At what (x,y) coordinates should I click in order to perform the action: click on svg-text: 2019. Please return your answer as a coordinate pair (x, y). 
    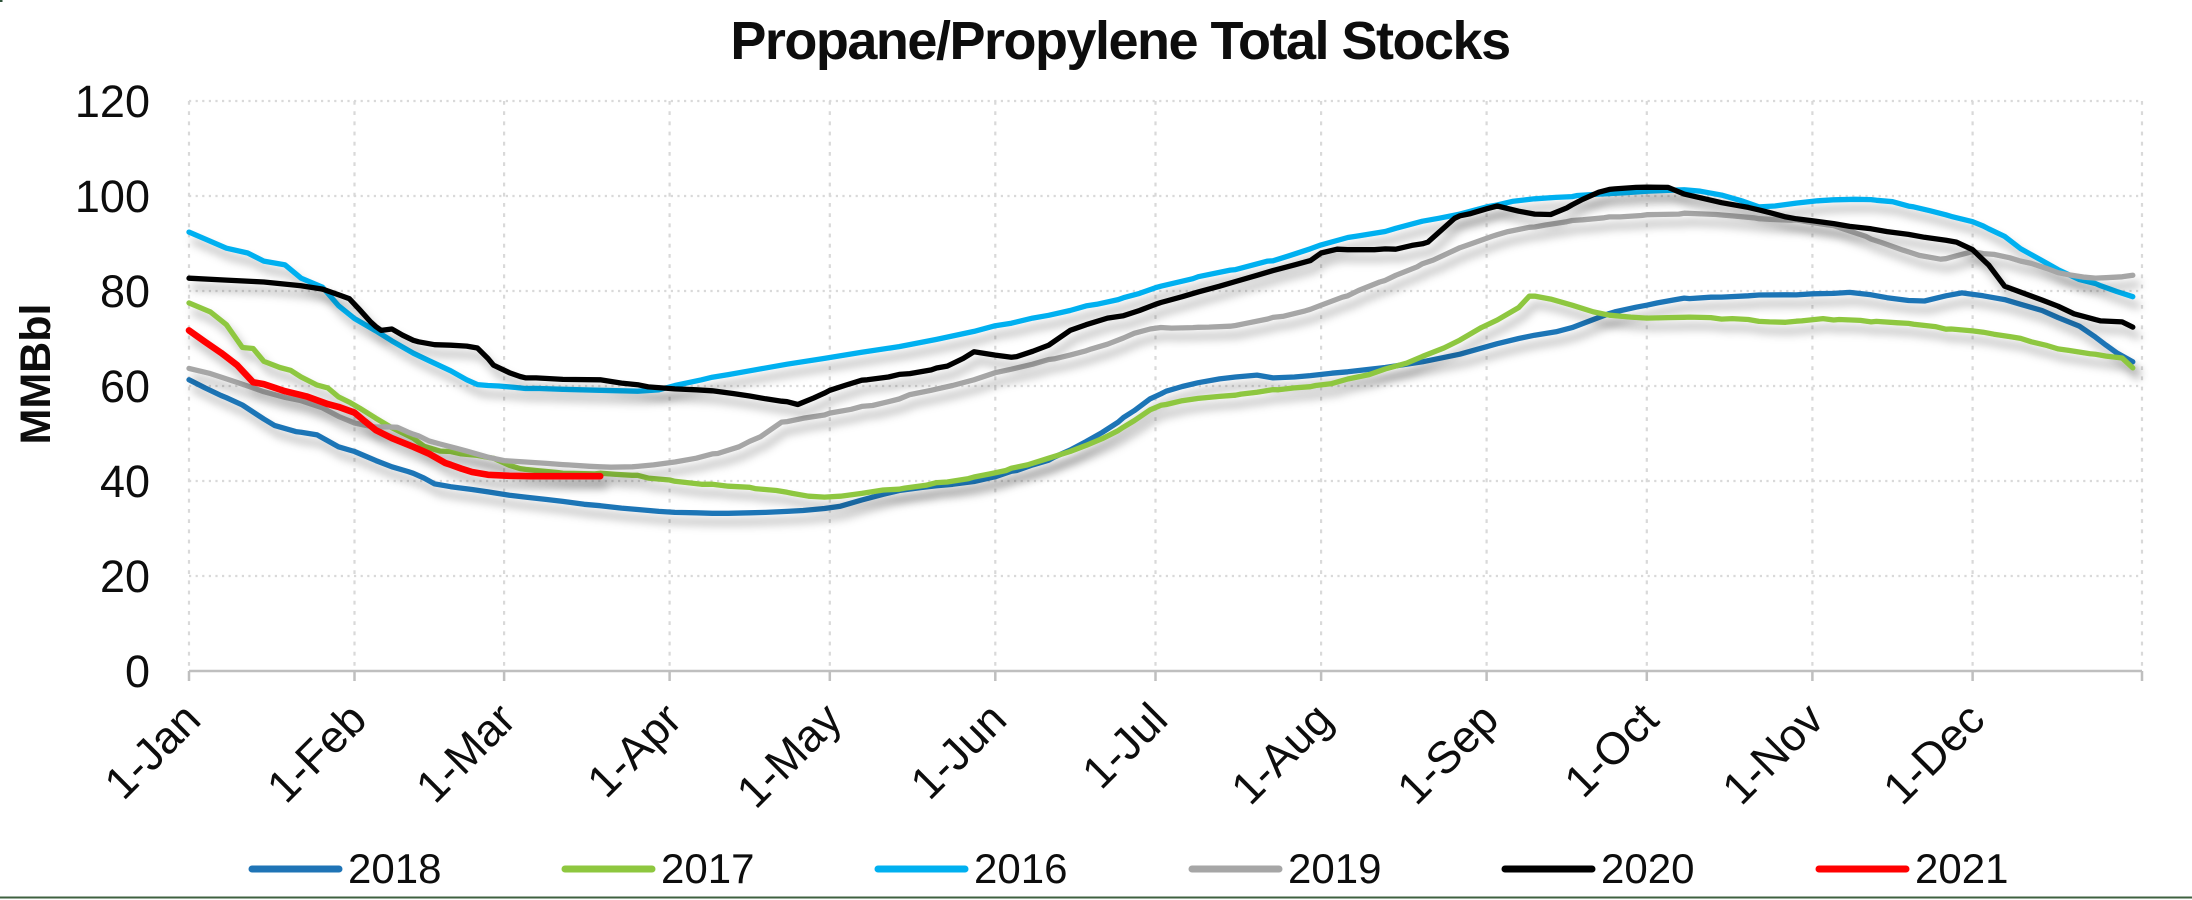
    Looking at the image, I should click on (1334, 868).